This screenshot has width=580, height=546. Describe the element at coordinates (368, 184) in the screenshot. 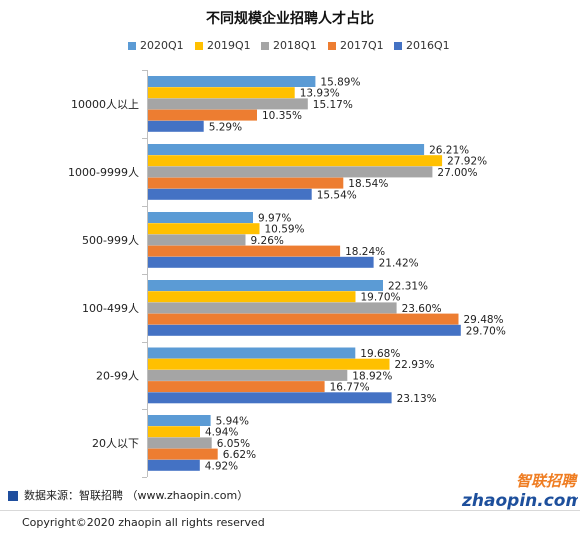

I see `data-label: 18.54%` at that location.